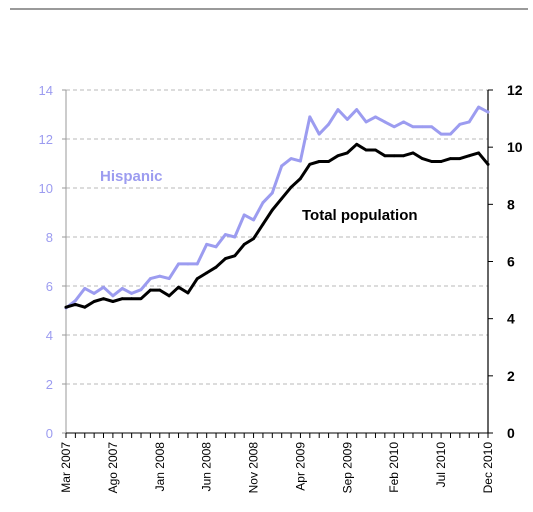 The height and width of the screenshot is (512, 533). I want to click on hispanic-series-label: Hispanic, so click(131, 176).